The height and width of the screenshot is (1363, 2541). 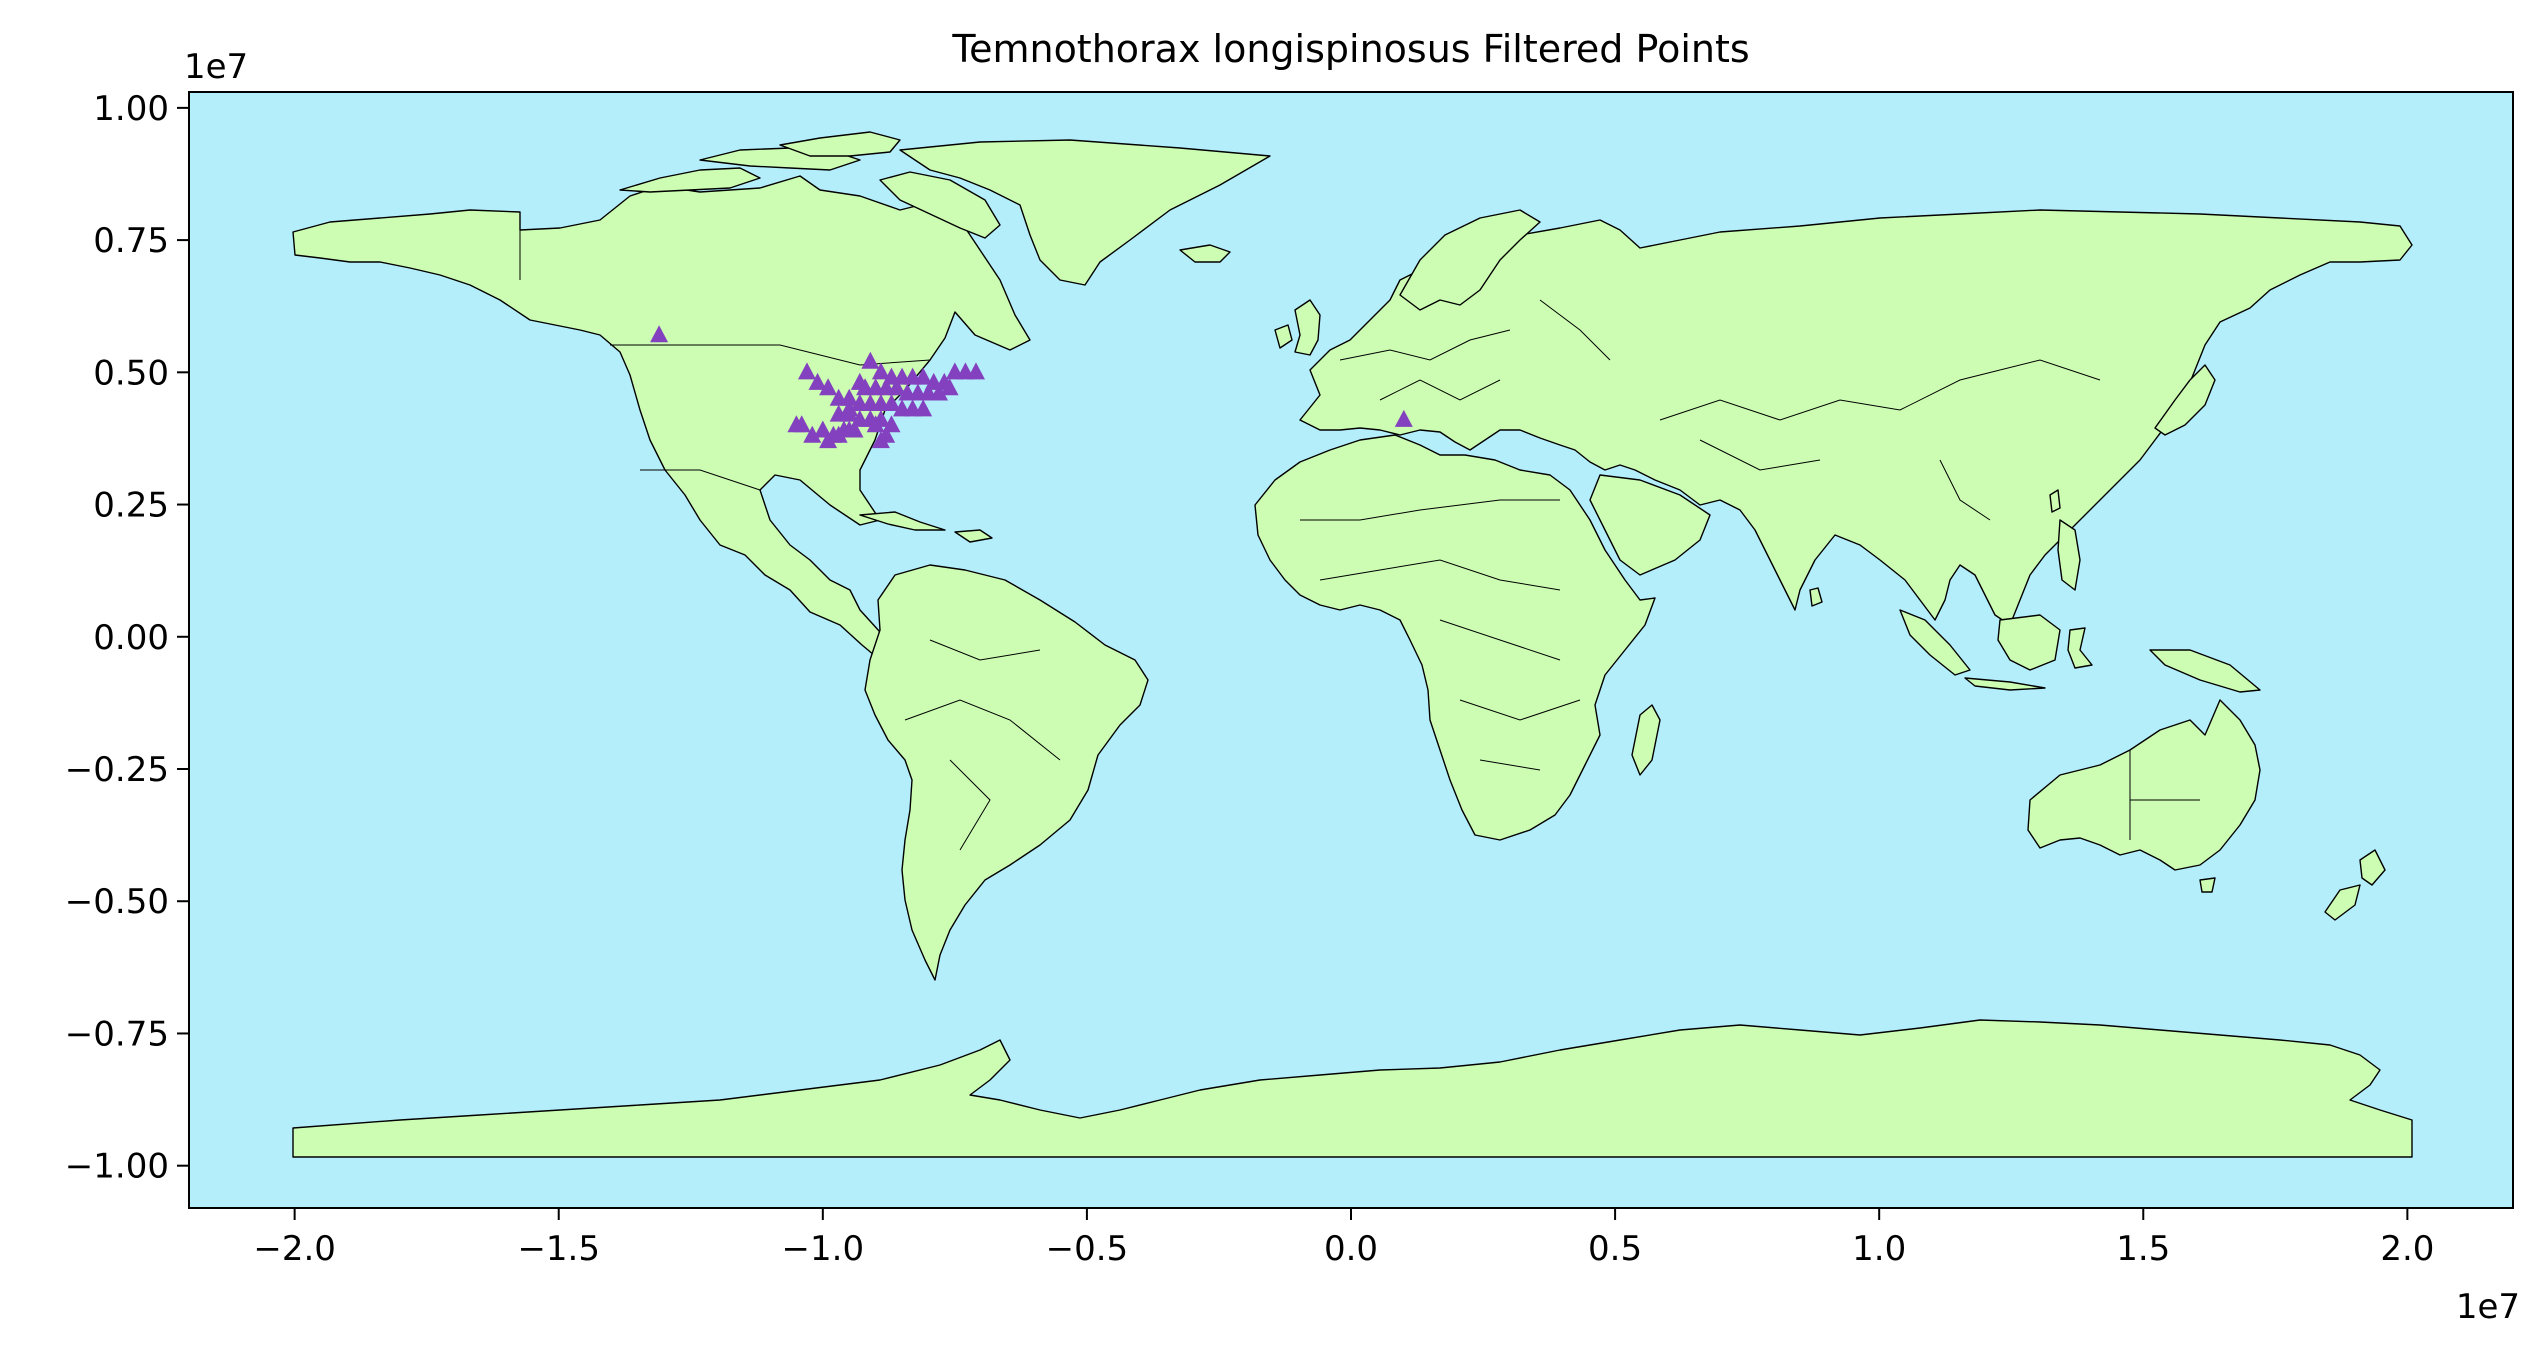 I want to click on x-axis: −2.0 −1.5 −1.0 −0.5 0.0 0.5 1.0 1.5 2.0, so click(x=1343, y=1238).